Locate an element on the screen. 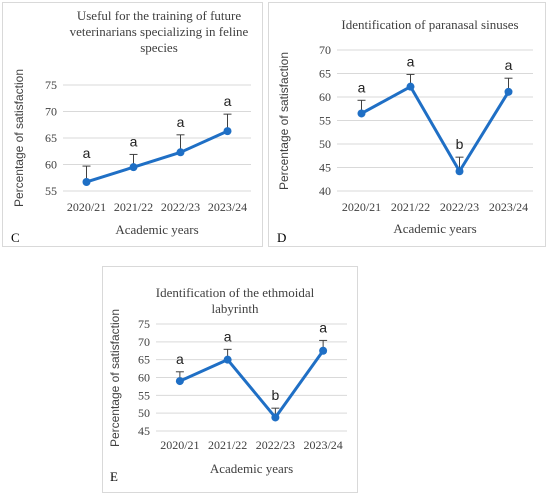  chart-title-line: Useful for the training of future is located at coordinates (159, 15).